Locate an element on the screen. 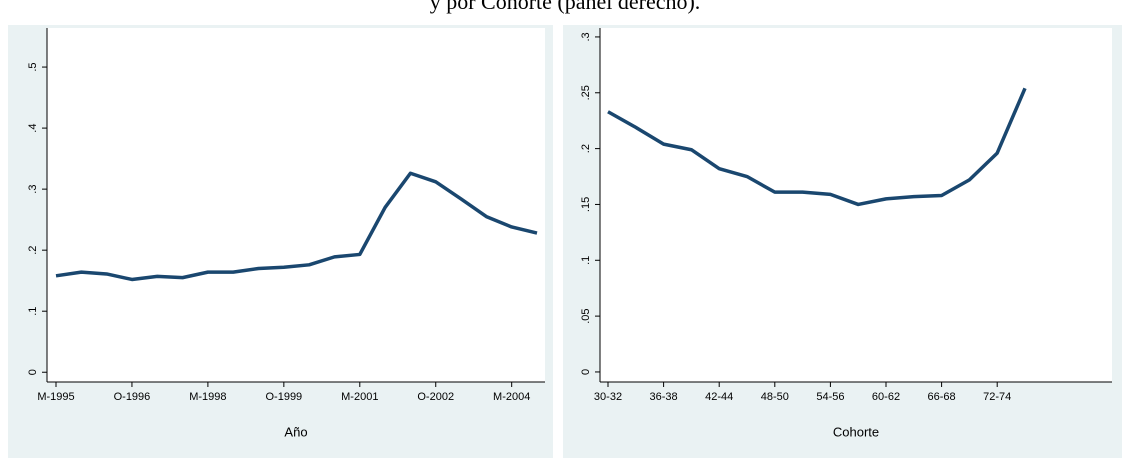 Image resolution: width=1130 pixels, height=466 pixels. caption: y por Cohorte (panel derecho). is located at coordinates (565, 7).